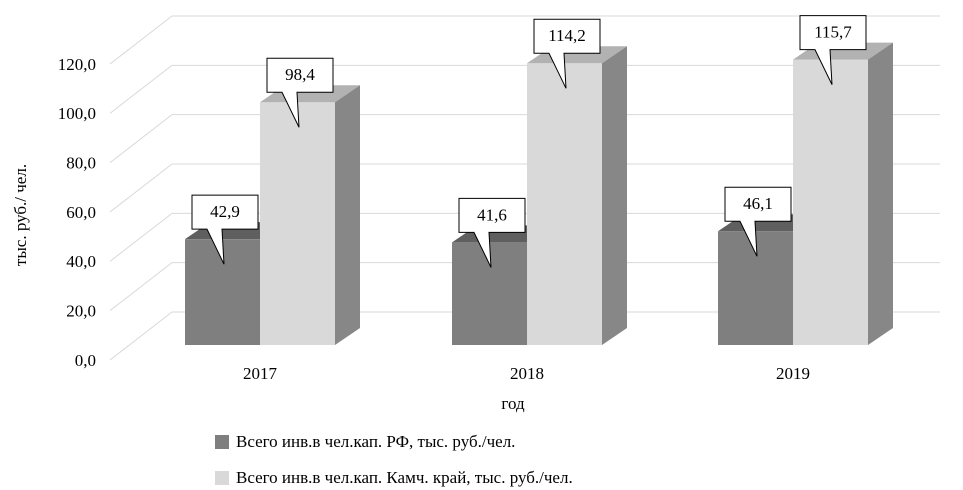 Image resolution: width=963 pixels, height=490 pixels. Describe the element at coordinates (20, 215) in the screenshot. I see `y-axis-title: тыс. руб./ чел.` at that location.